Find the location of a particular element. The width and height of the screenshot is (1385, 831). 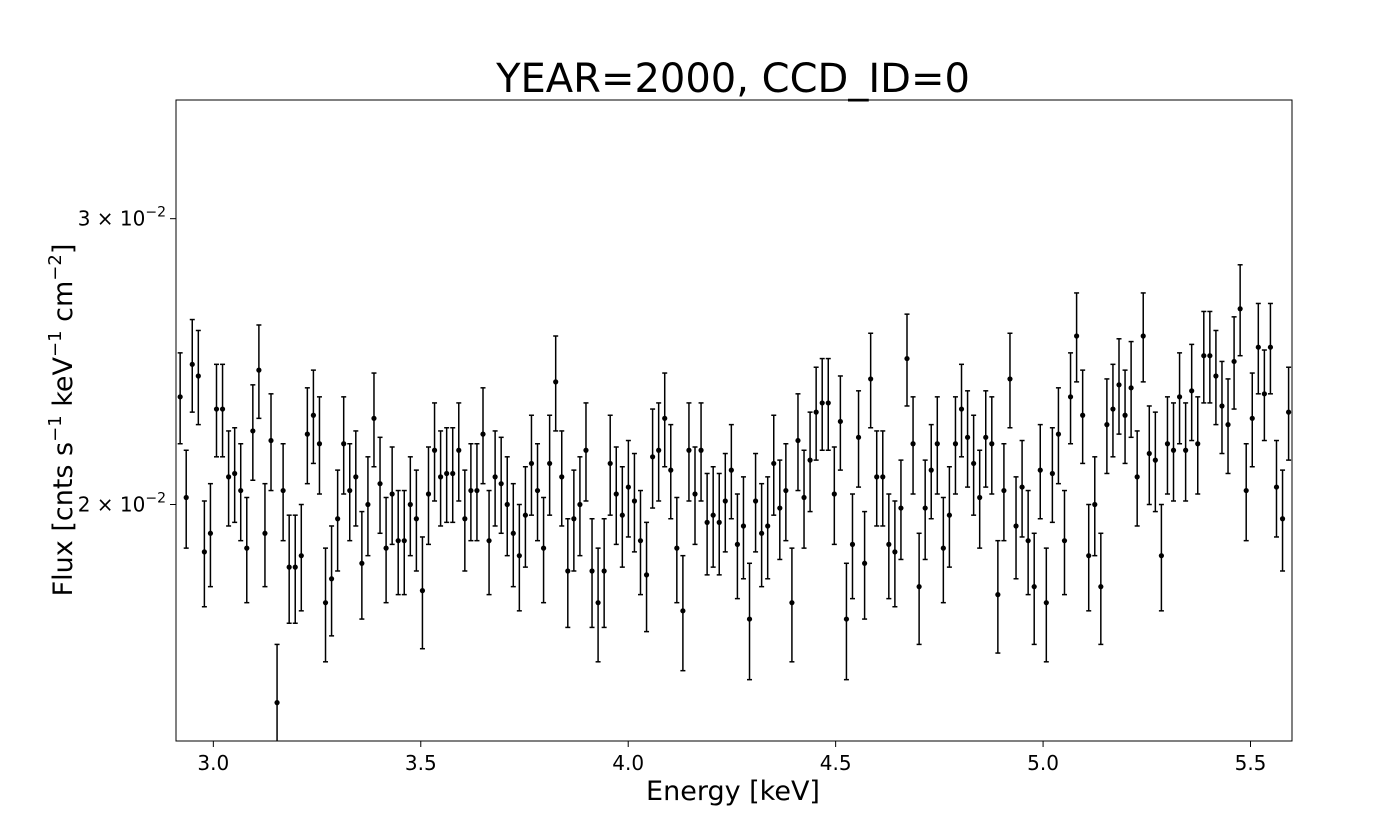

x-tick-label: 5.5 is located at coordinates (1251, 763).